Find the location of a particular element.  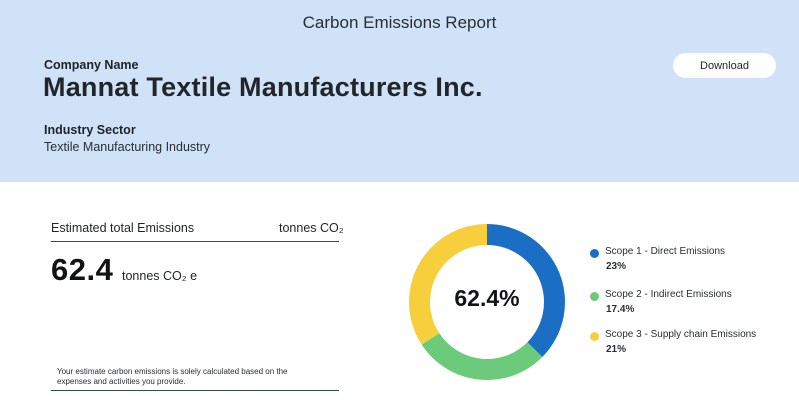

report-title: Carbon Emissions Report is located at coordinates (399, 22).